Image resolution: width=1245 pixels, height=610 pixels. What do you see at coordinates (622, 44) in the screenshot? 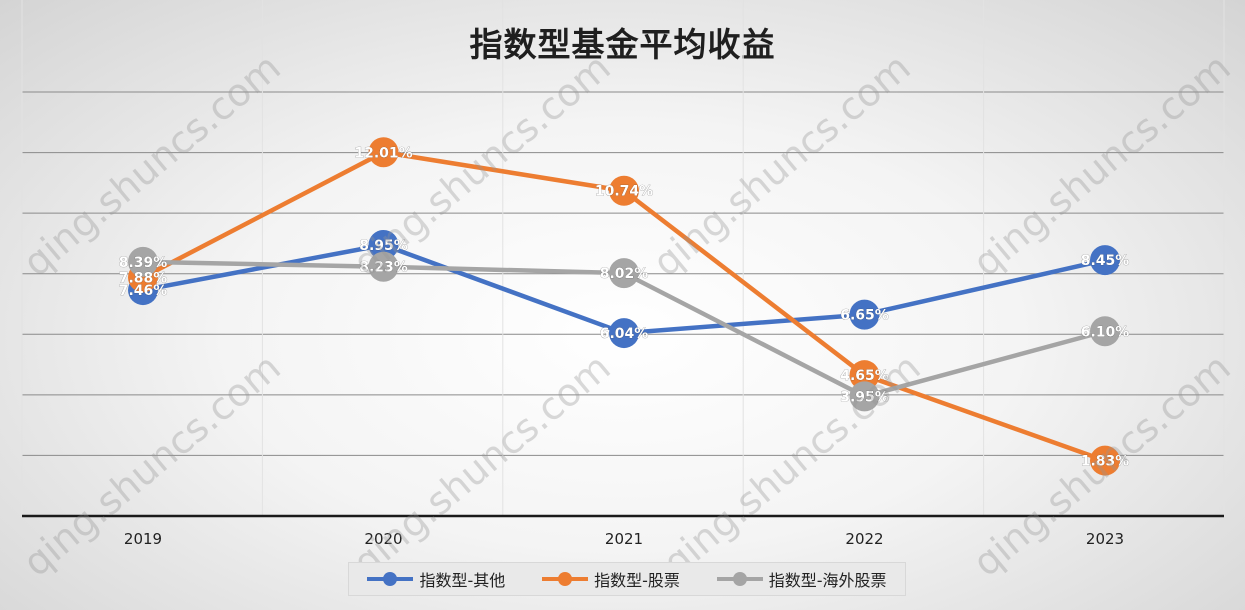
I see `chart-title: 指数型基金平均收益` at bounding box center [622, 44].